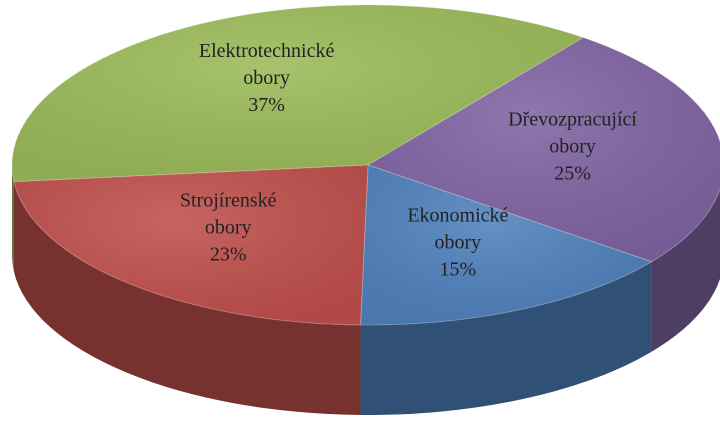  What do you see at coordinates (228, 254) in the screenshot?
I see `slice-value-label: 23%` at bounding box center [228, 254].